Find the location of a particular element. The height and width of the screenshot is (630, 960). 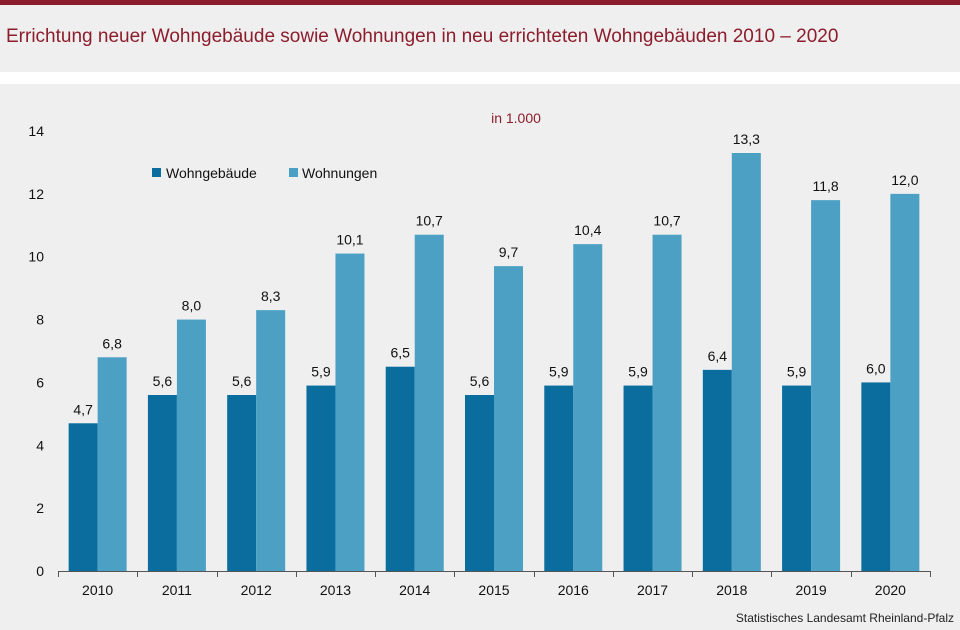

y-tick-label: 0 is located at coordinates (40, 571).